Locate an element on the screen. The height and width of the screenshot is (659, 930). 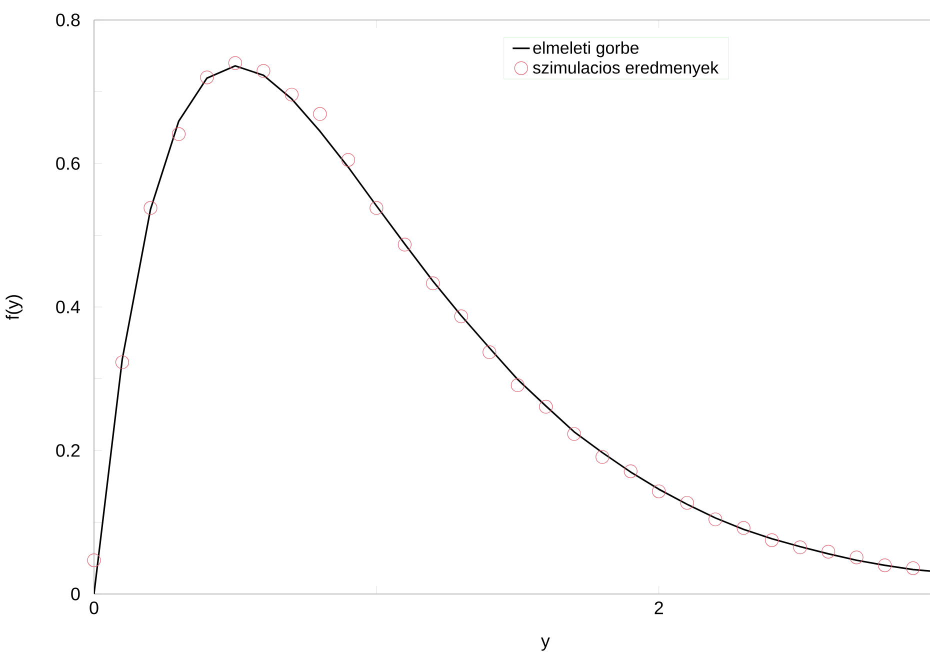
y-tick-label: 0 is located at coordinates (75, 594).